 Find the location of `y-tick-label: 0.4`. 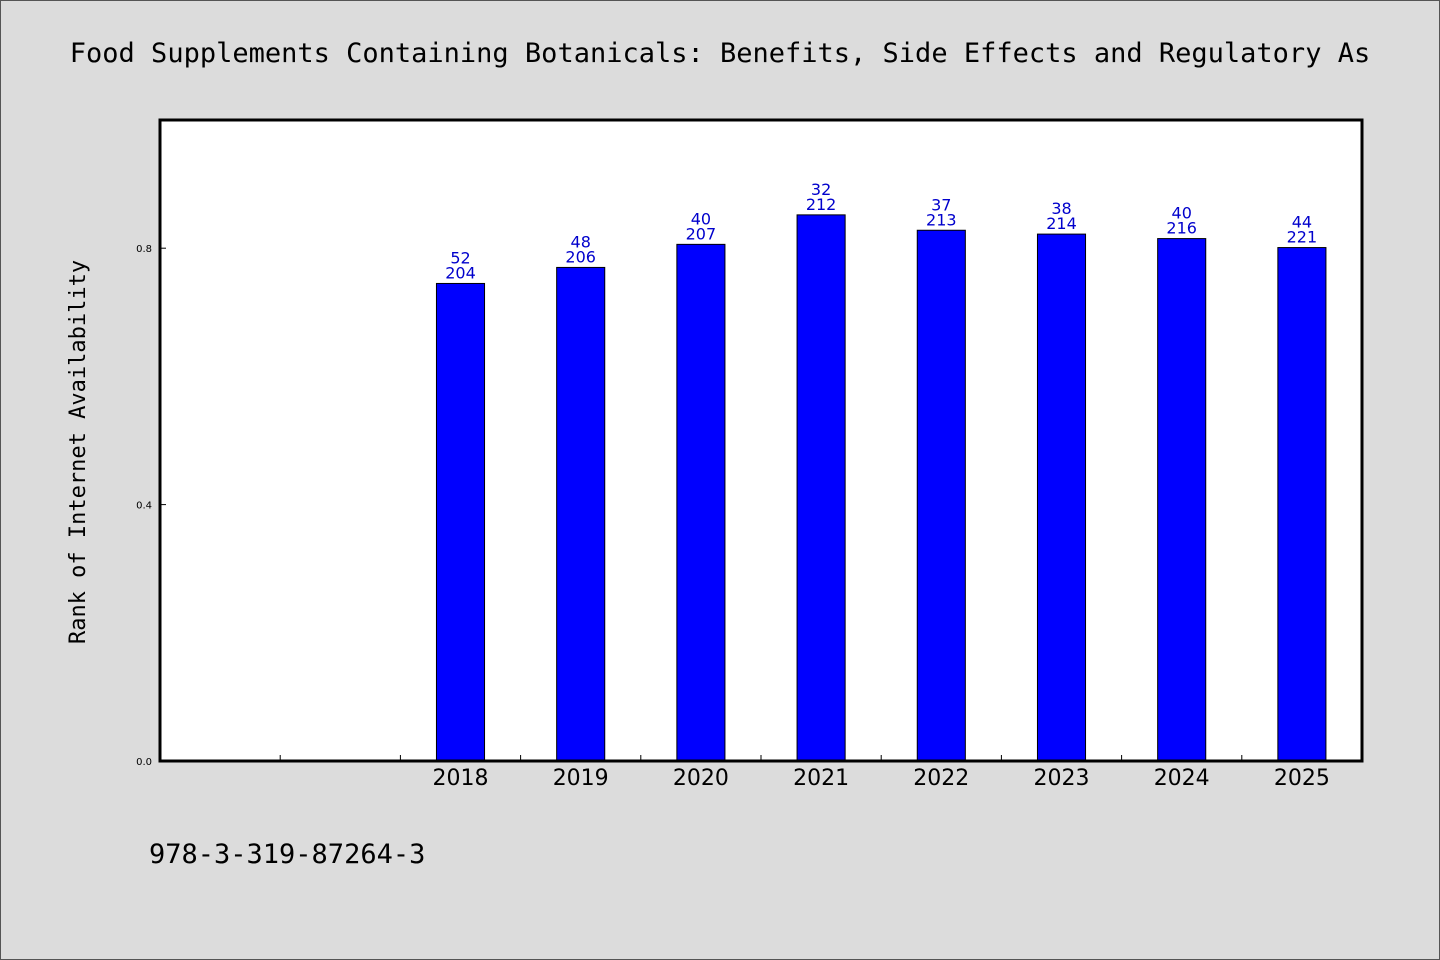

y-tick-label: 0.4 is located at coordinates (144, 506).